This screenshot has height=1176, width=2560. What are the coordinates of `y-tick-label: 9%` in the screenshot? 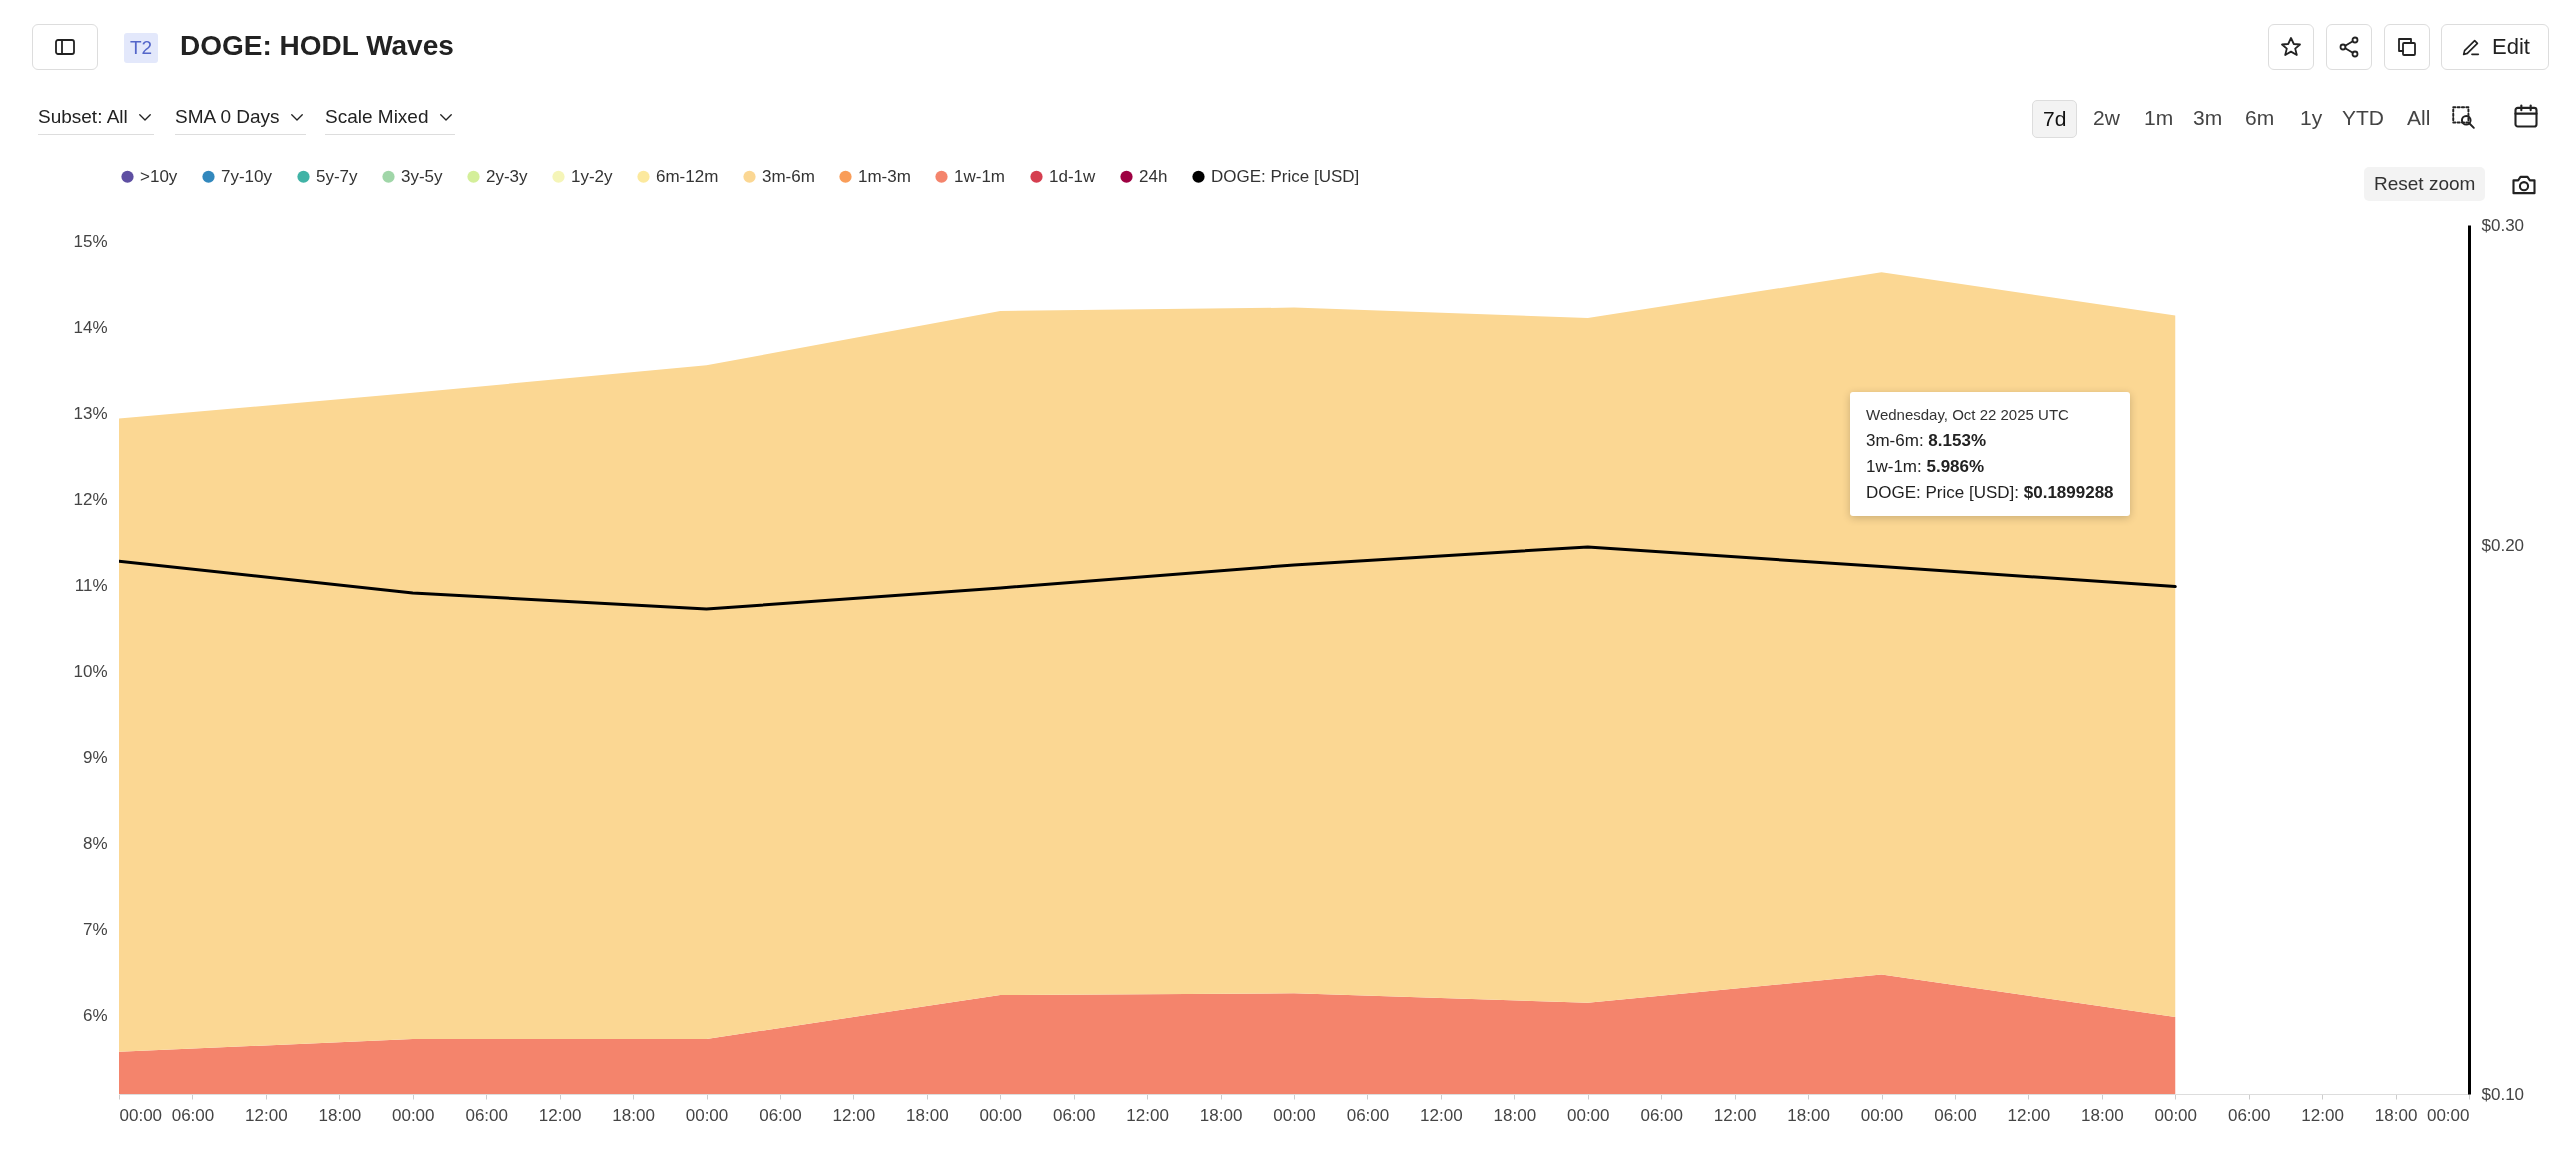 It's located at (95, 758).